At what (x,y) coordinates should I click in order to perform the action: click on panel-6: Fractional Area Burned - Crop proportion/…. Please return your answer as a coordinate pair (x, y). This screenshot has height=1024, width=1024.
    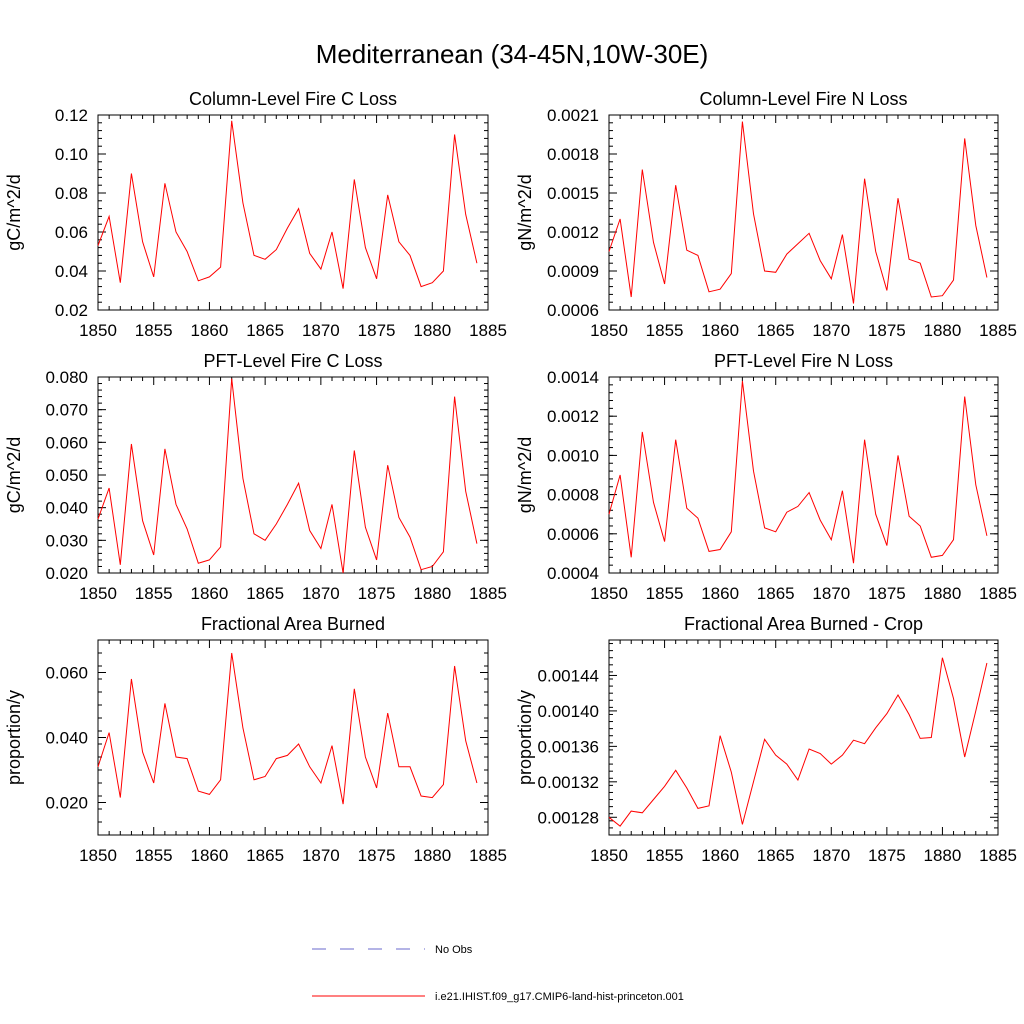
    Looking at the image, I should click on (766, 739).